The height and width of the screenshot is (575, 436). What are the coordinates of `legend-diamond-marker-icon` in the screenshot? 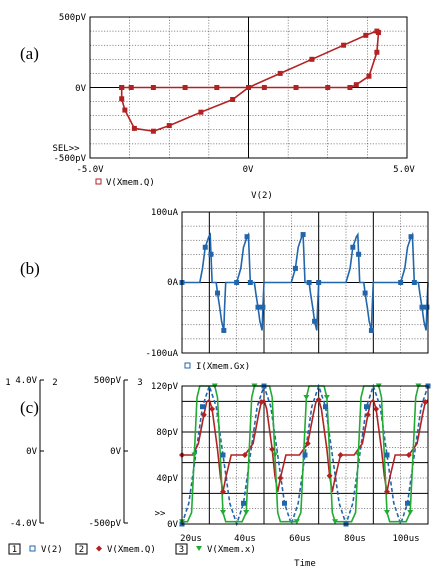 It's located at (99, 548).